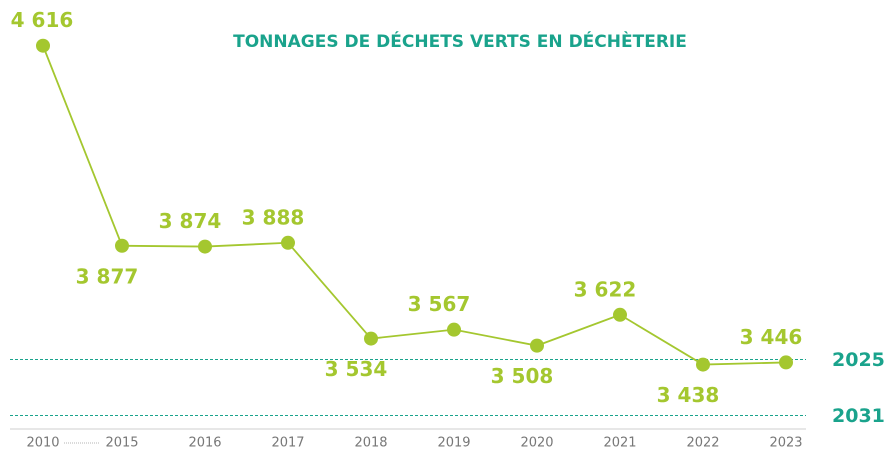  I want to click on x-tick-label: 2010, so click(42, 443).